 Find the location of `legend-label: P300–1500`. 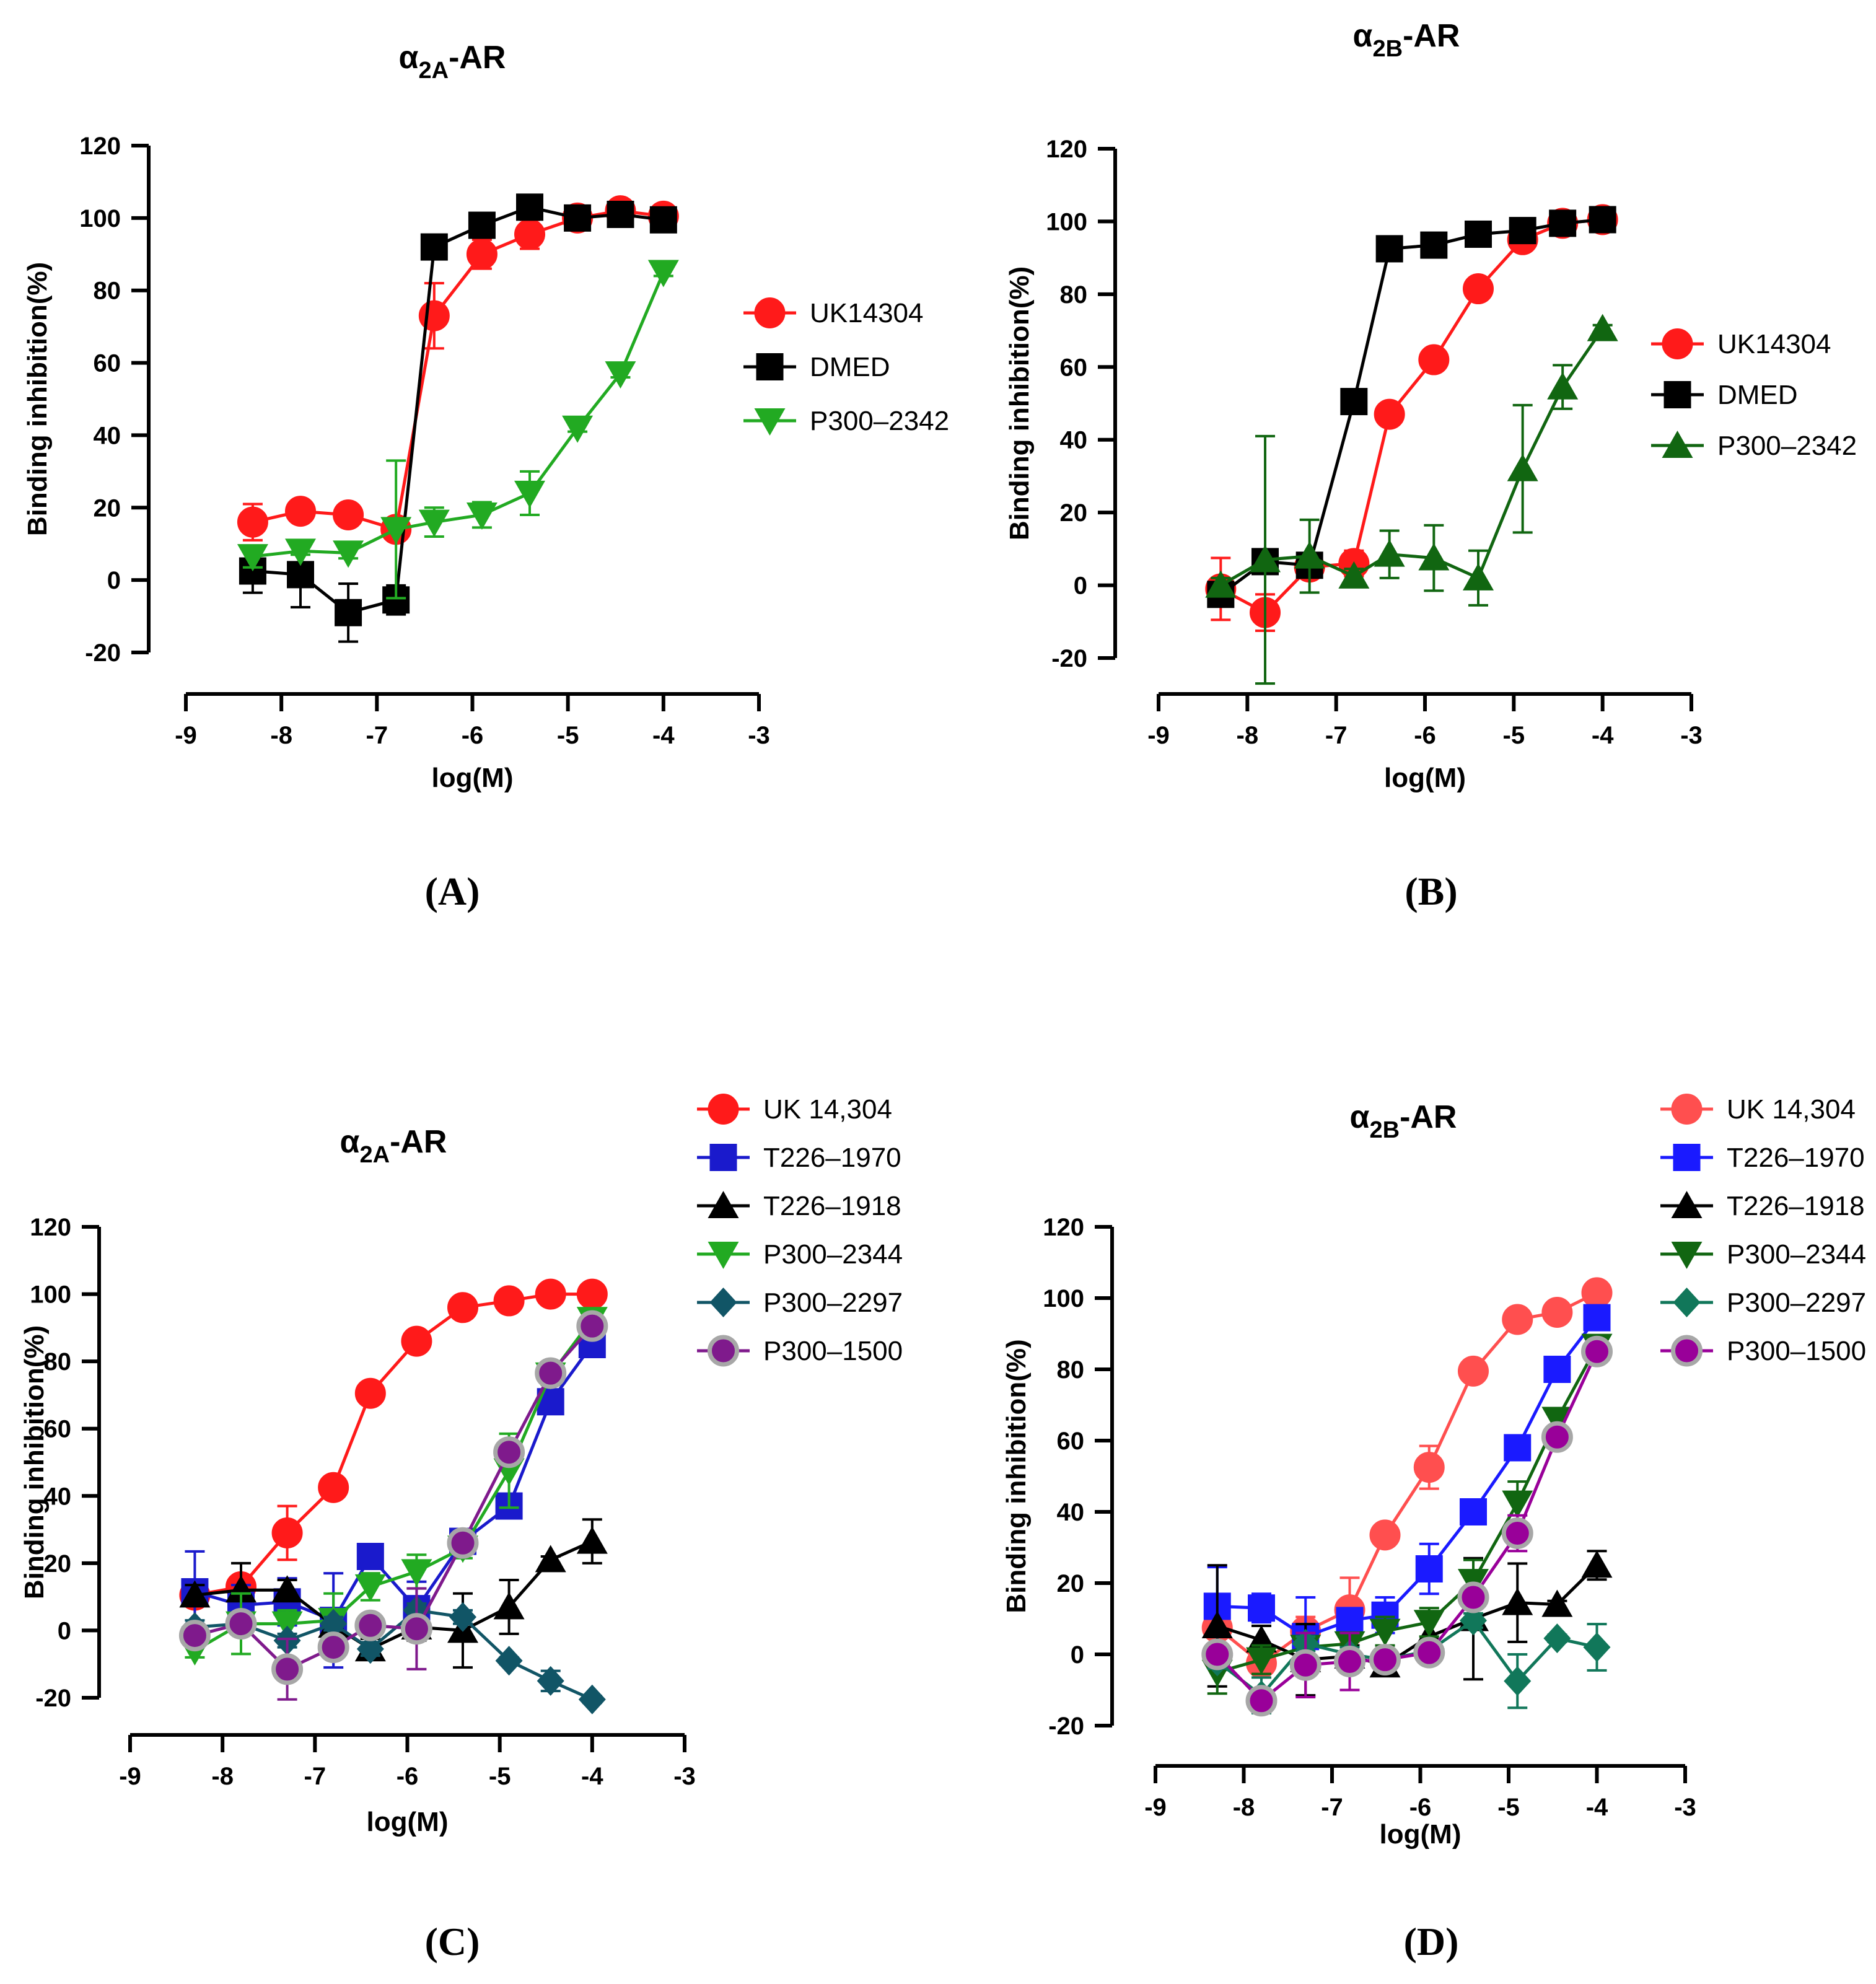

legend-label: P300–1500 is located at coordinates (1796, 1351).